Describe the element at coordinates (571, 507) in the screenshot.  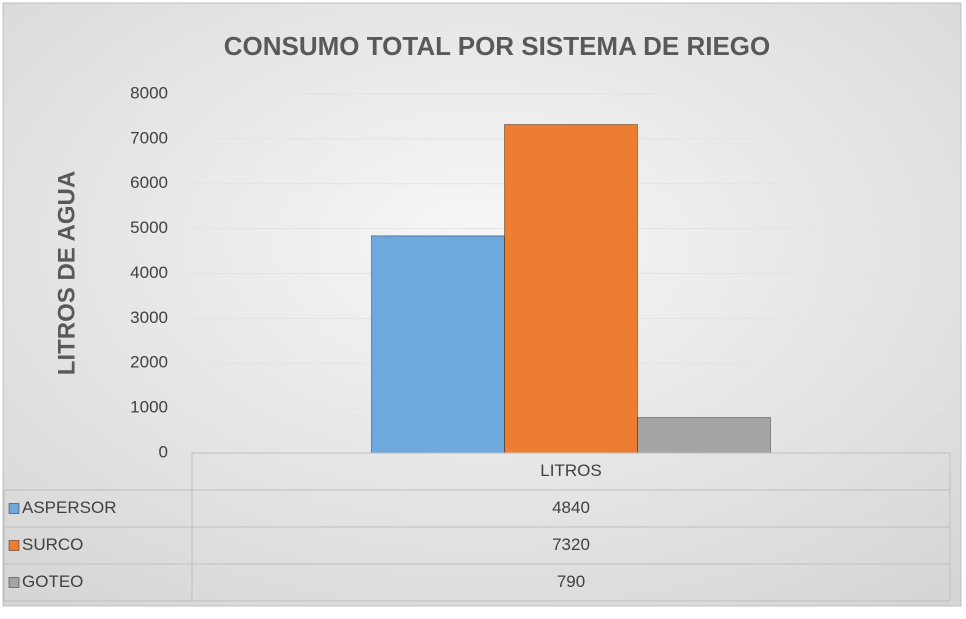
I see `table-value: 4840` at that location.